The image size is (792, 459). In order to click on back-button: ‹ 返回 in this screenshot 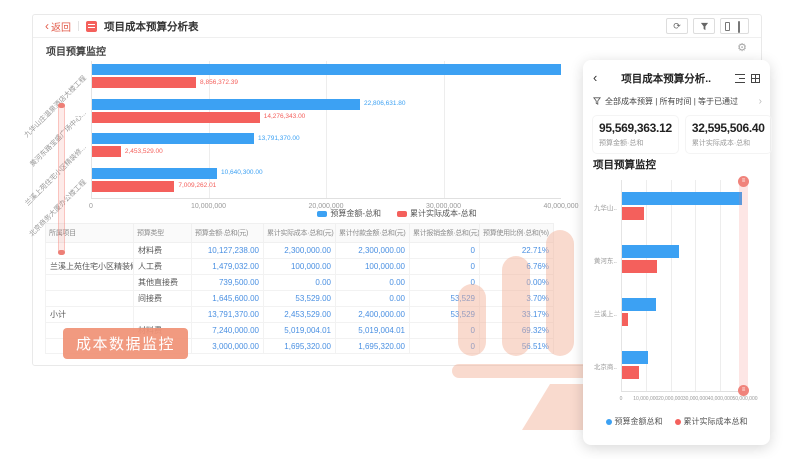, I will do `click(58, 26)`.